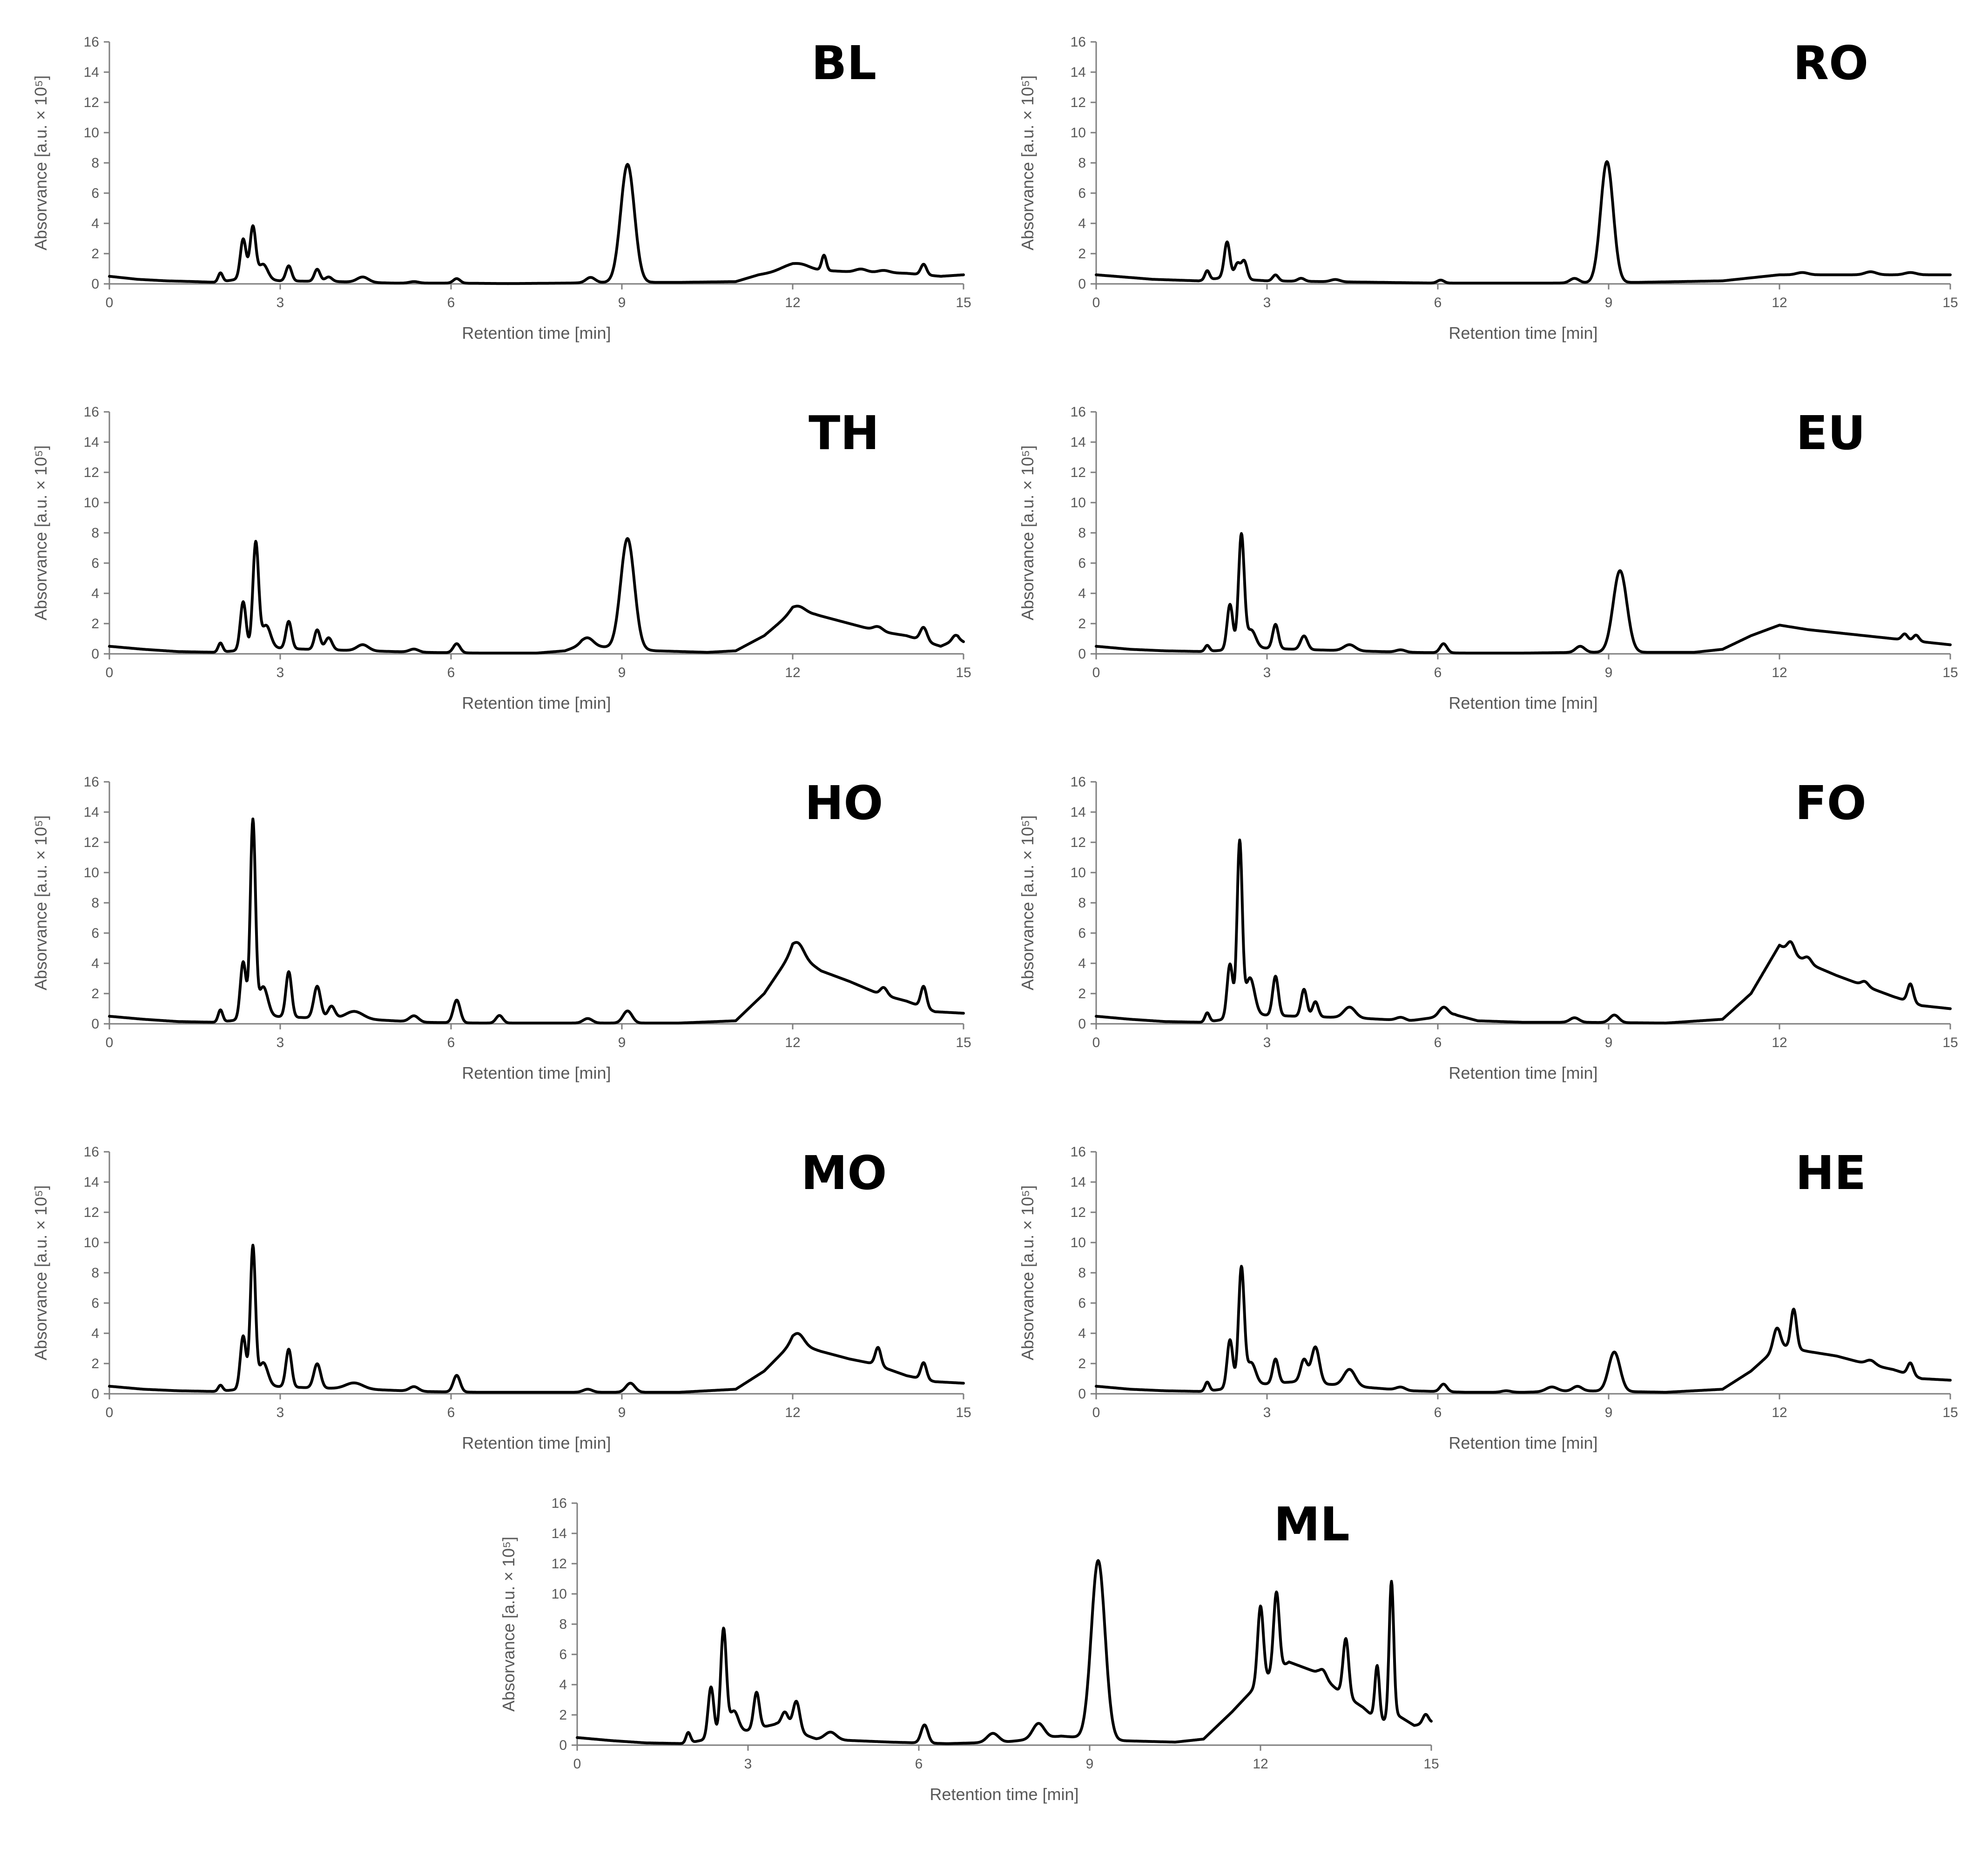 The image size is (1988, 1868). Describe the element at coordinates (1831, 803) in the screenshot. I see `panel-title: FO` at that location.